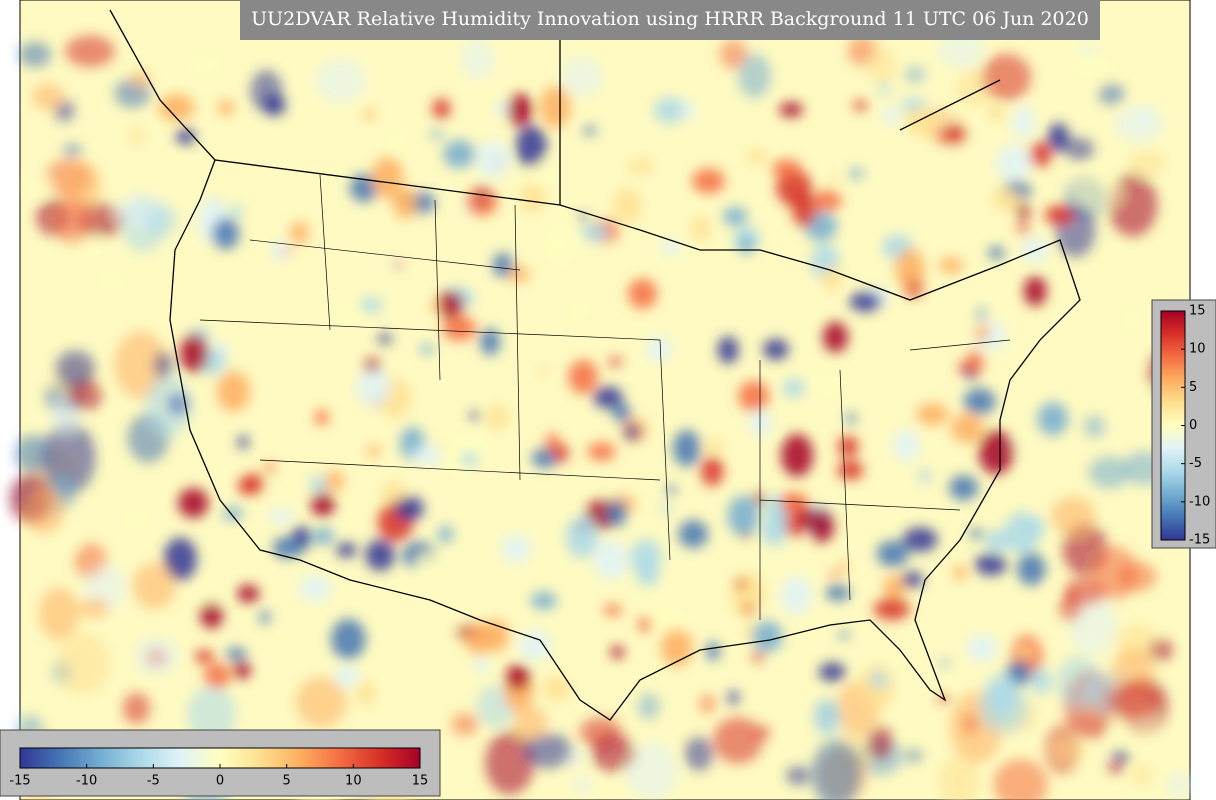  What do you see at coordinates (1199, 501) in the screenshot?
I see `colorbar-tick-label: -10` at bounding box center [1199, 501].